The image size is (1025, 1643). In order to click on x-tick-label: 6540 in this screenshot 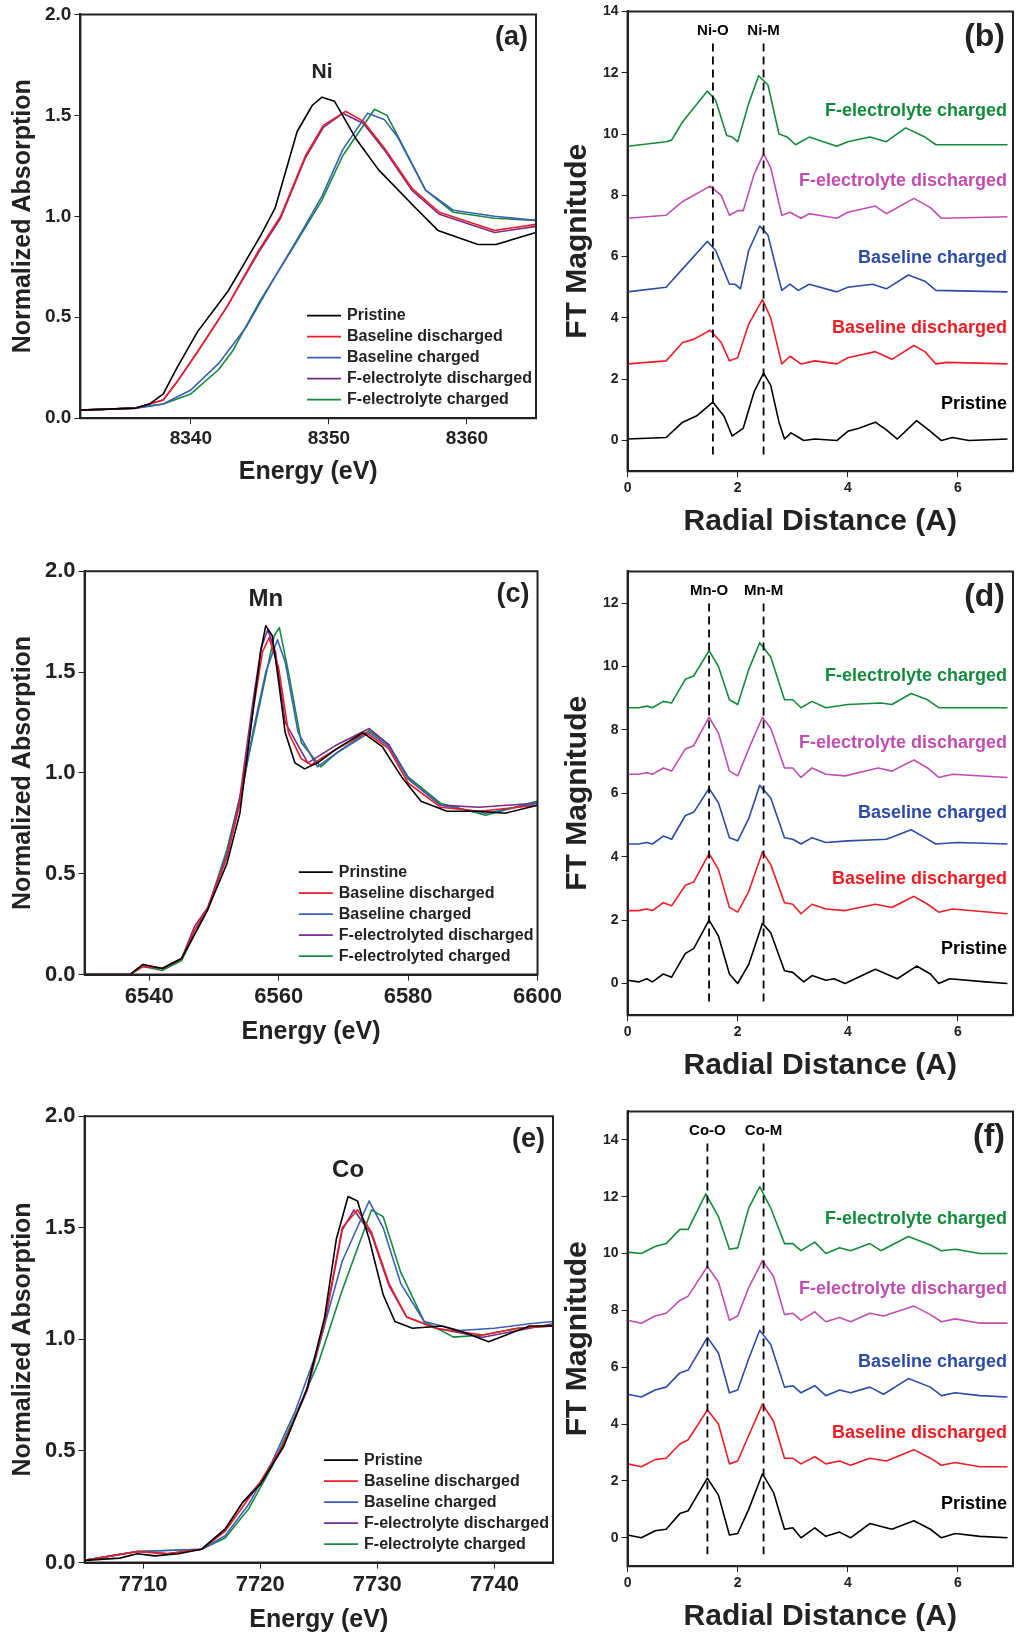, I will do `click(149, 995)`.